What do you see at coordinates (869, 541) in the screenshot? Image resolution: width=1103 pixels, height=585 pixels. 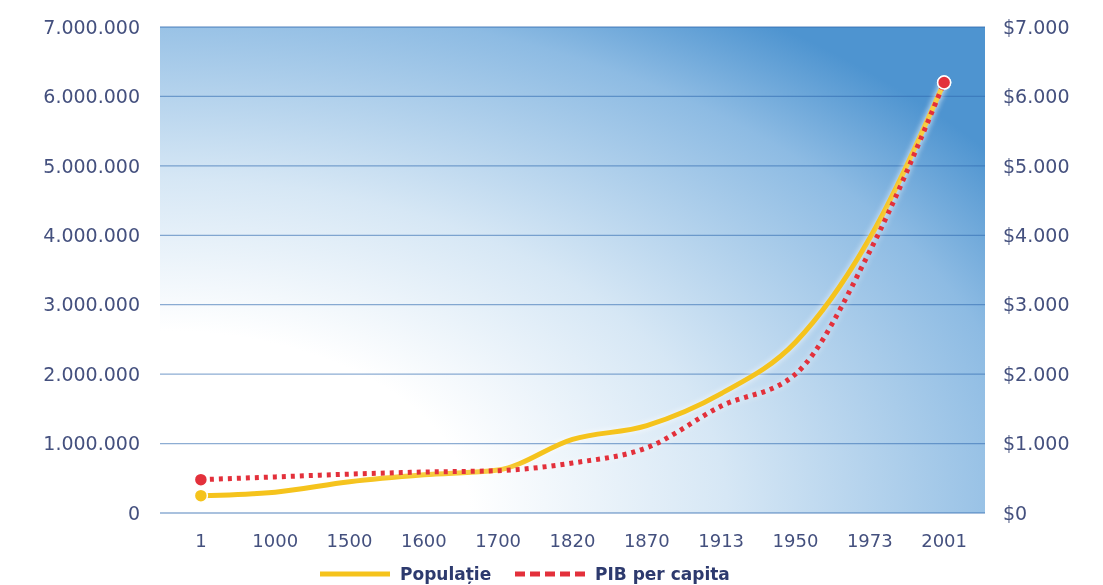 I see `x-tick-label: 1973` at bounding box center [869, 541].